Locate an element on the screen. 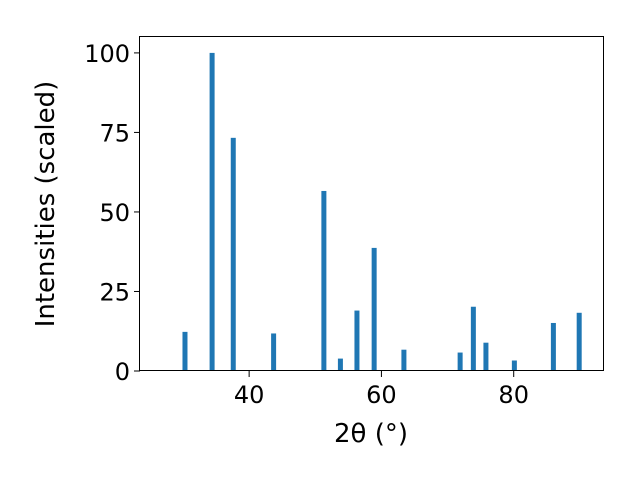 The width and height of the screenshot is (640, 480). y-tick-label: 100 is located at coordinates (107, 54).